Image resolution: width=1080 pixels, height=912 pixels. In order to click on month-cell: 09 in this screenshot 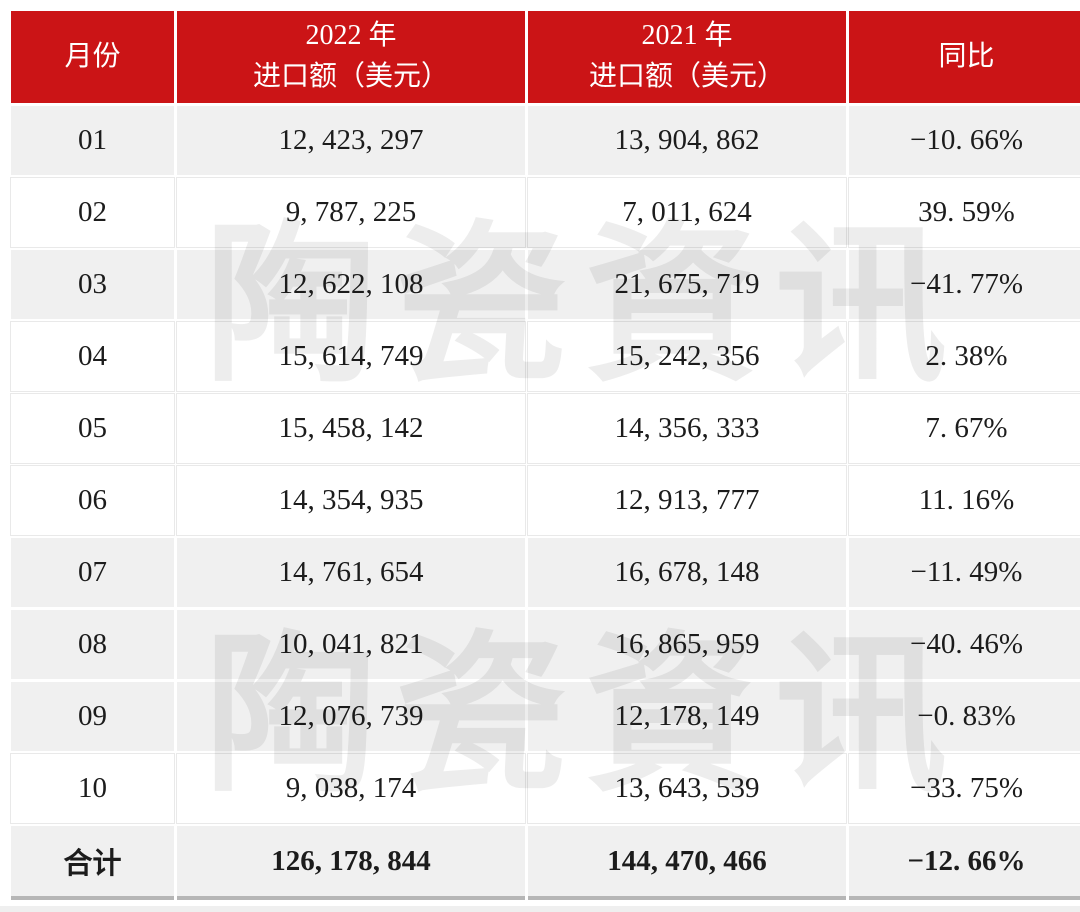, I will do `click(92, 716)`.